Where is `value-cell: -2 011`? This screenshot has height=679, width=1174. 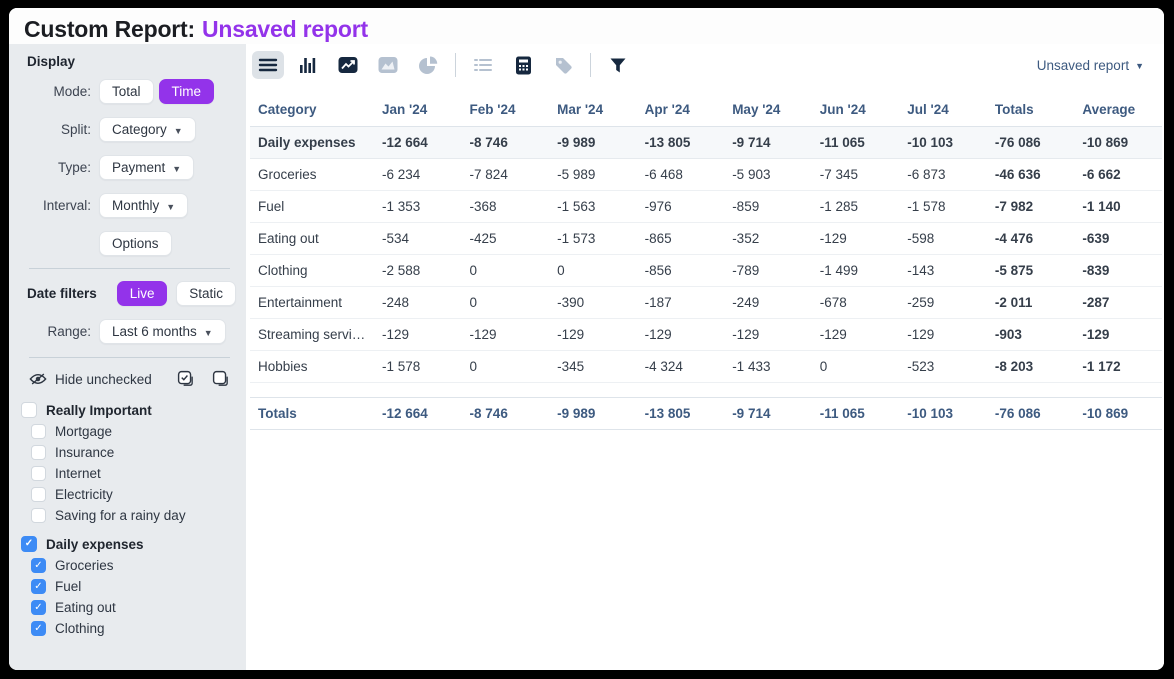 value-cell: -2 011 is located at coordinates (1030, 302).